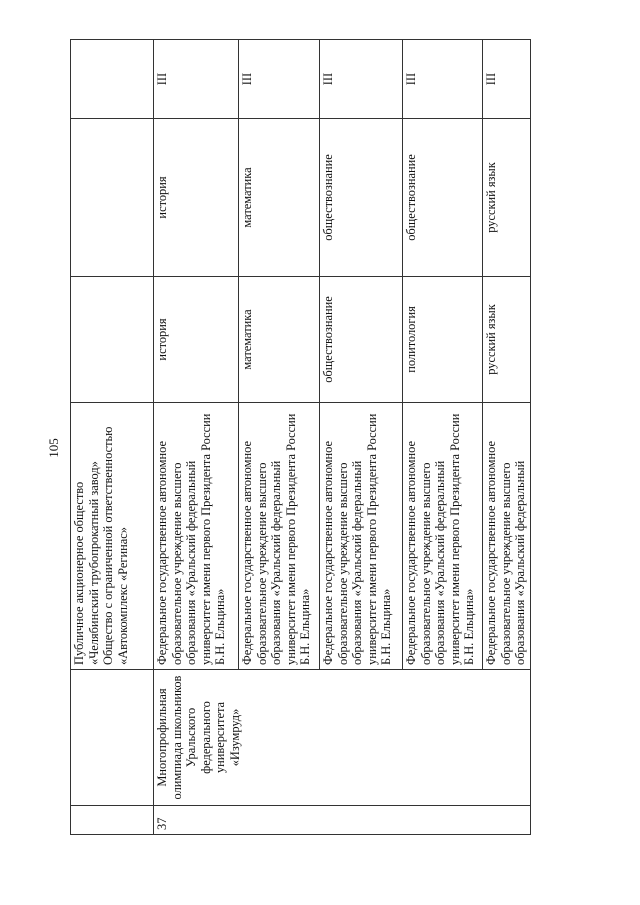 This screenshot has width=640, height=905. What do you see at coordinates (196, 197) in the screenshot?
I see `subject-cell: история` at bounding box center [196, 197].